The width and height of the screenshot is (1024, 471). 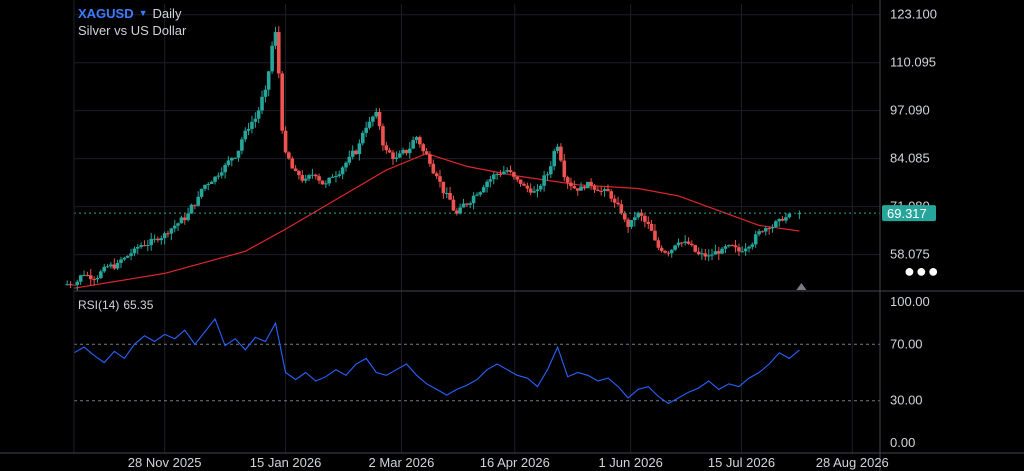 I want to click on date-tick-label: 1 Jun 2026, so click(x=630, y=462).